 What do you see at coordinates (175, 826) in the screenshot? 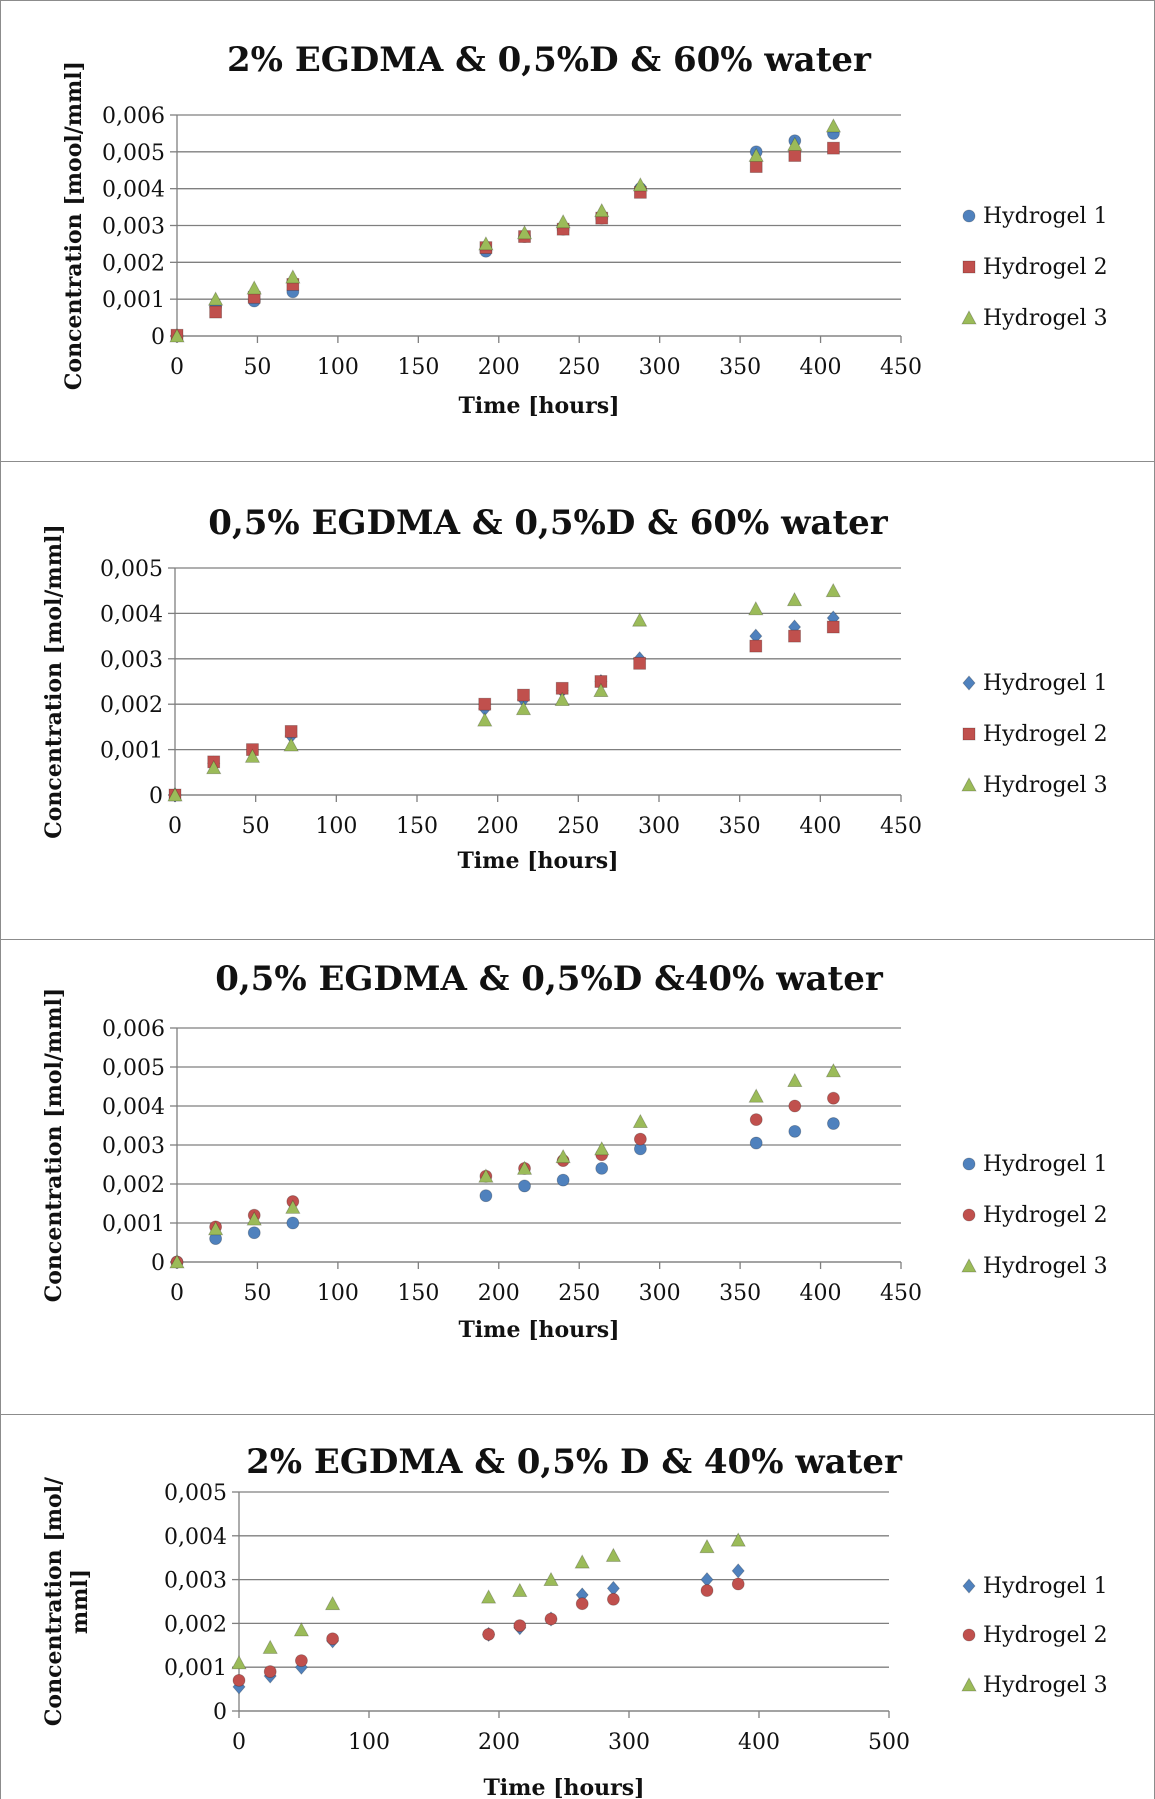
I see `x-tick-label: 0` at bounding box center [175, 826].